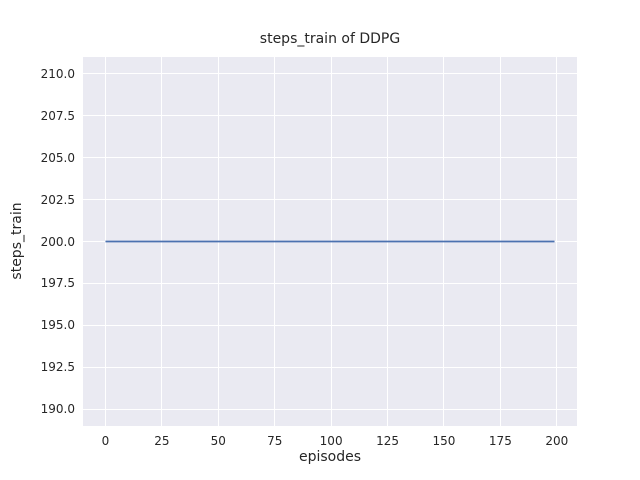 This screenshot has height=480, width=640. I want to click on x-tick-label: 100, so click(331, 441).